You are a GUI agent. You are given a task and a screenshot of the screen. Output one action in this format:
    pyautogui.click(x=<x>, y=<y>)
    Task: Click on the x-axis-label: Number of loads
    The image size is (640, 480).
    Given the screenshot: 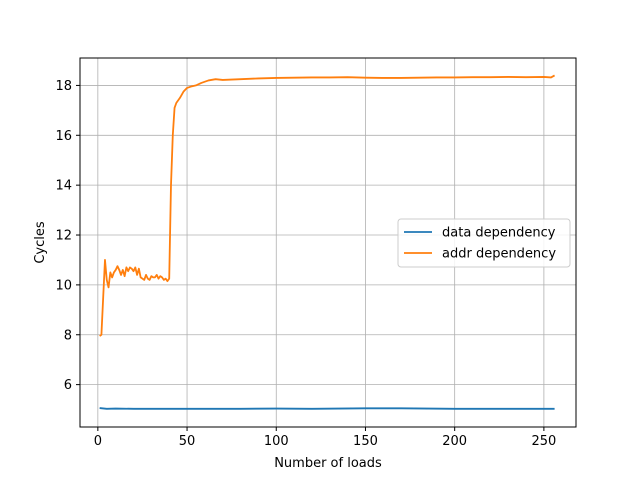 What is the action you would take?
    pyautogui.click(x=328, y=463)
    